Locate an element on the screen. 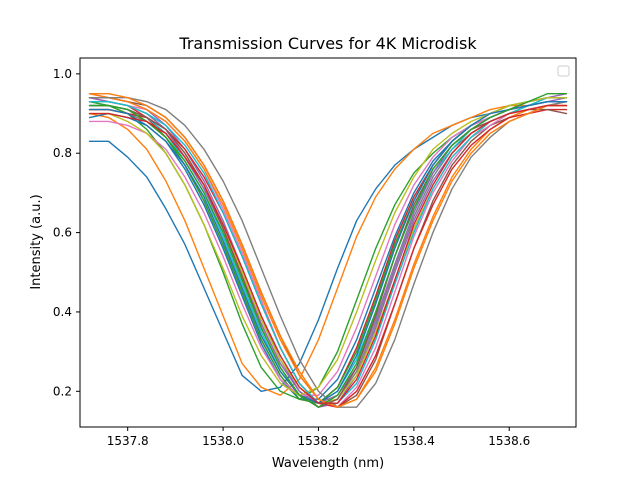 This screenshot has height=485, width=640. x-tick-label: 1538.2 is located at coordinates (318, 441).